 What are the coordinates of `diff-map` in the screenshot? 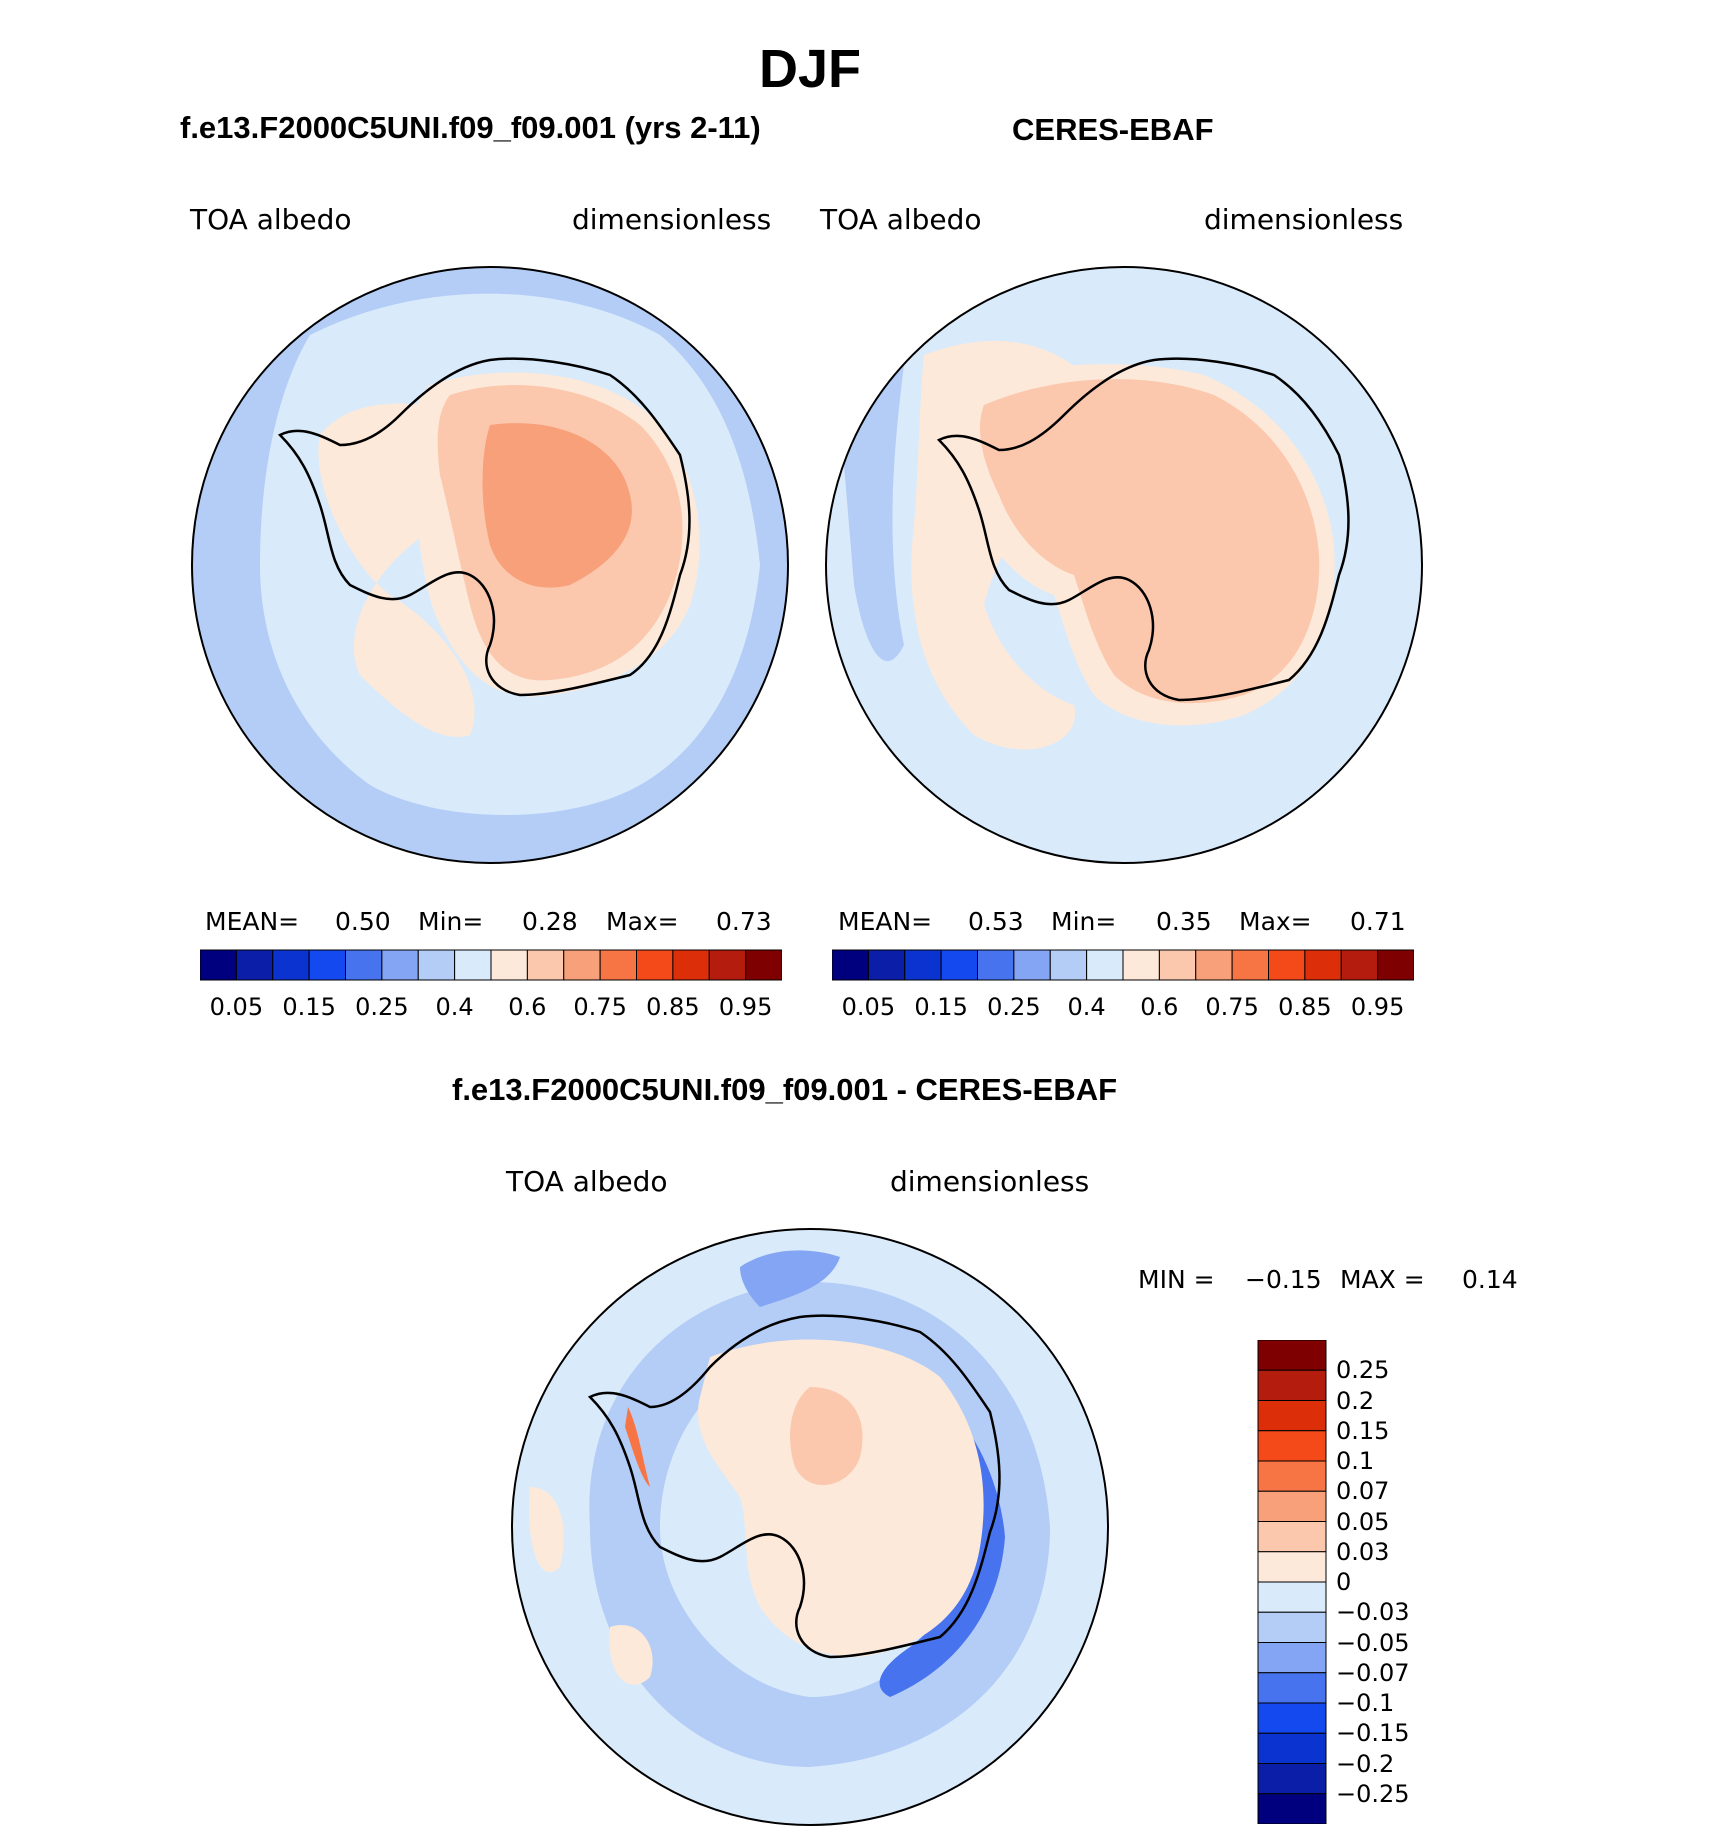 It's located at (810, 1527).